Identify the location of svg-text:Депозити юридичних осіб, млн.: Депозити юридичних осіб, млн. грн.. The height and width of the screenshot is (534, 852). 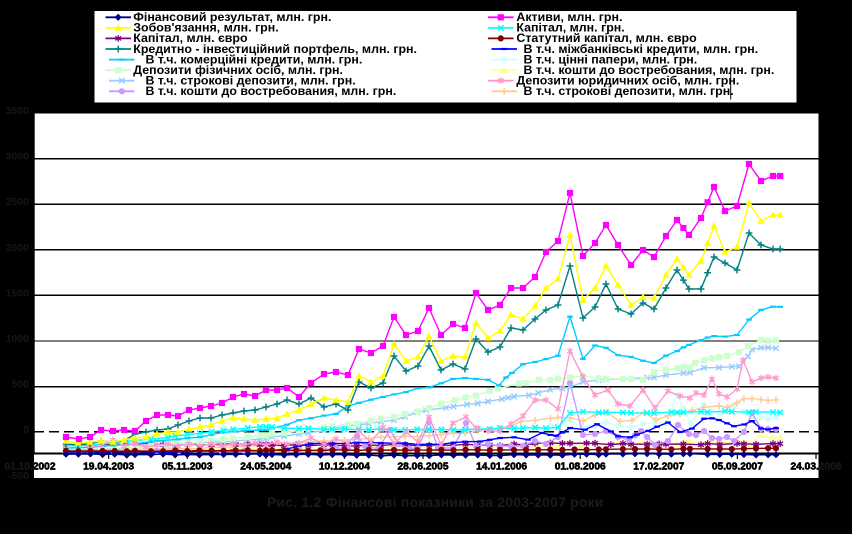
(627, 81).